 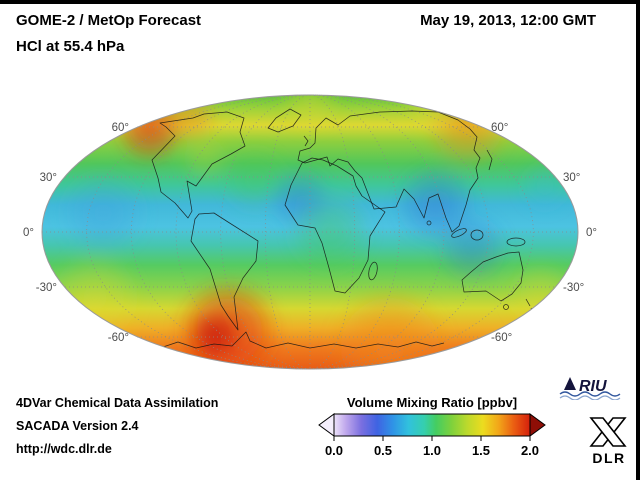 What do you see at coordinates (590, 394) in the screenshot?
I see `riu-wave-icon` at bounding box center [590, 394].